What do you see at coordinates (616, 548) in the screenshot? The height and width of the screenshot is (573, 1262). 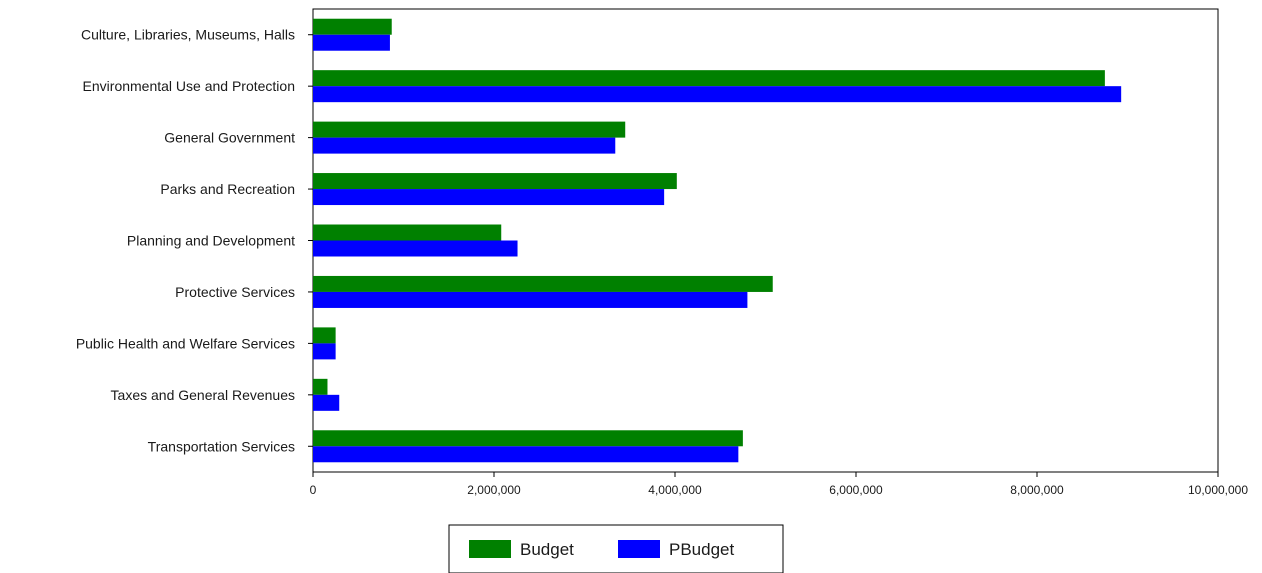 I see `legend: Budget PBudget` at bounding box center [616, 548].